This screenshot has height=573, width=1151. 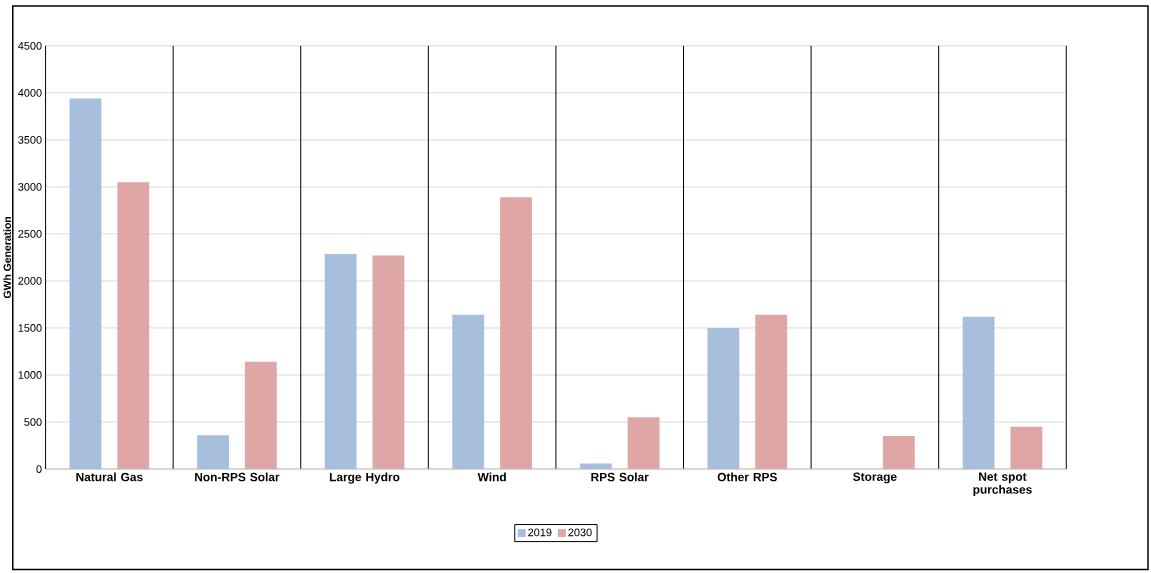 I want to click on y-tick-label: 1000, so click(x=30, y=375).